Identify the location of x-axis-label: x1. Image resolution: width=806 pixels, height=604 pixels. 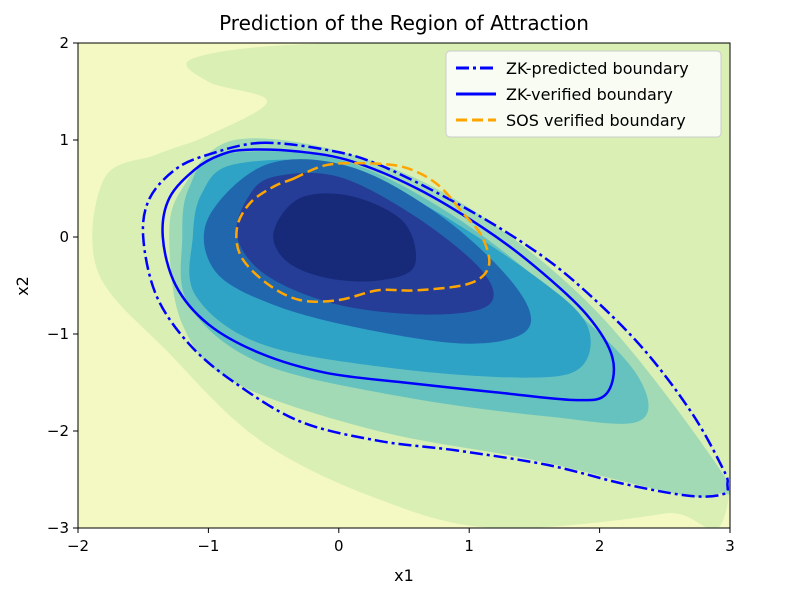
(404, 575).